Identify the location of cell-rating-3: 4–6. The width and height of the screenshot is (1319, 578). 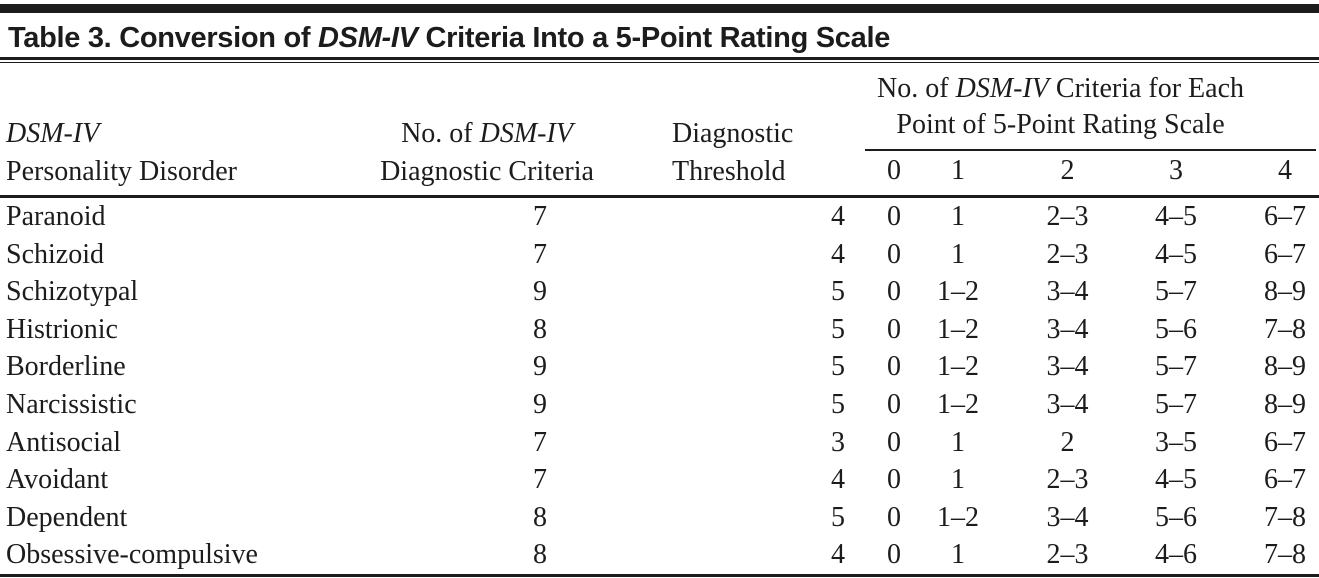
(1176, 556).